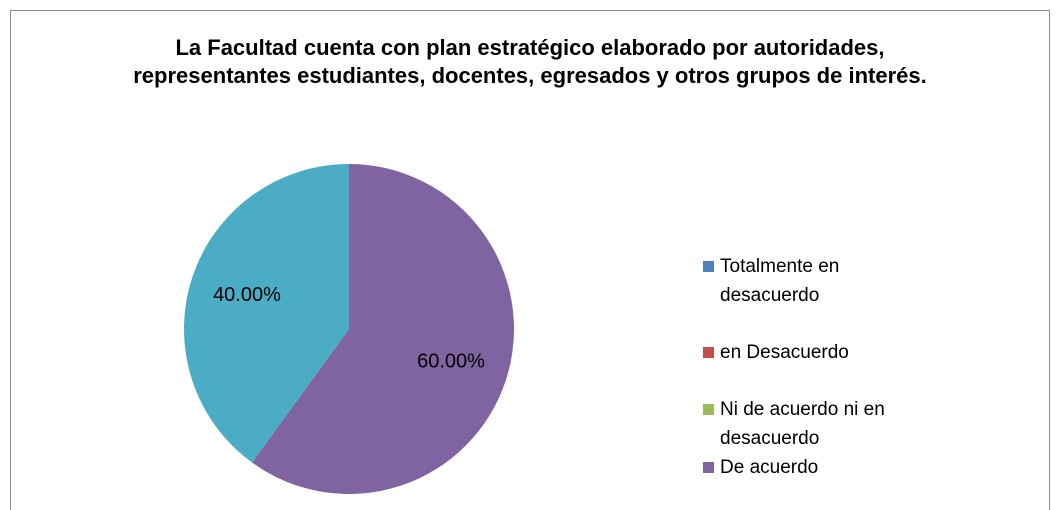 This screenshot has height=510, width=1063. What do you see at coordinates (266, 313) in the screenshot?
I see `pie-slice` at bounding box center [266, 313].